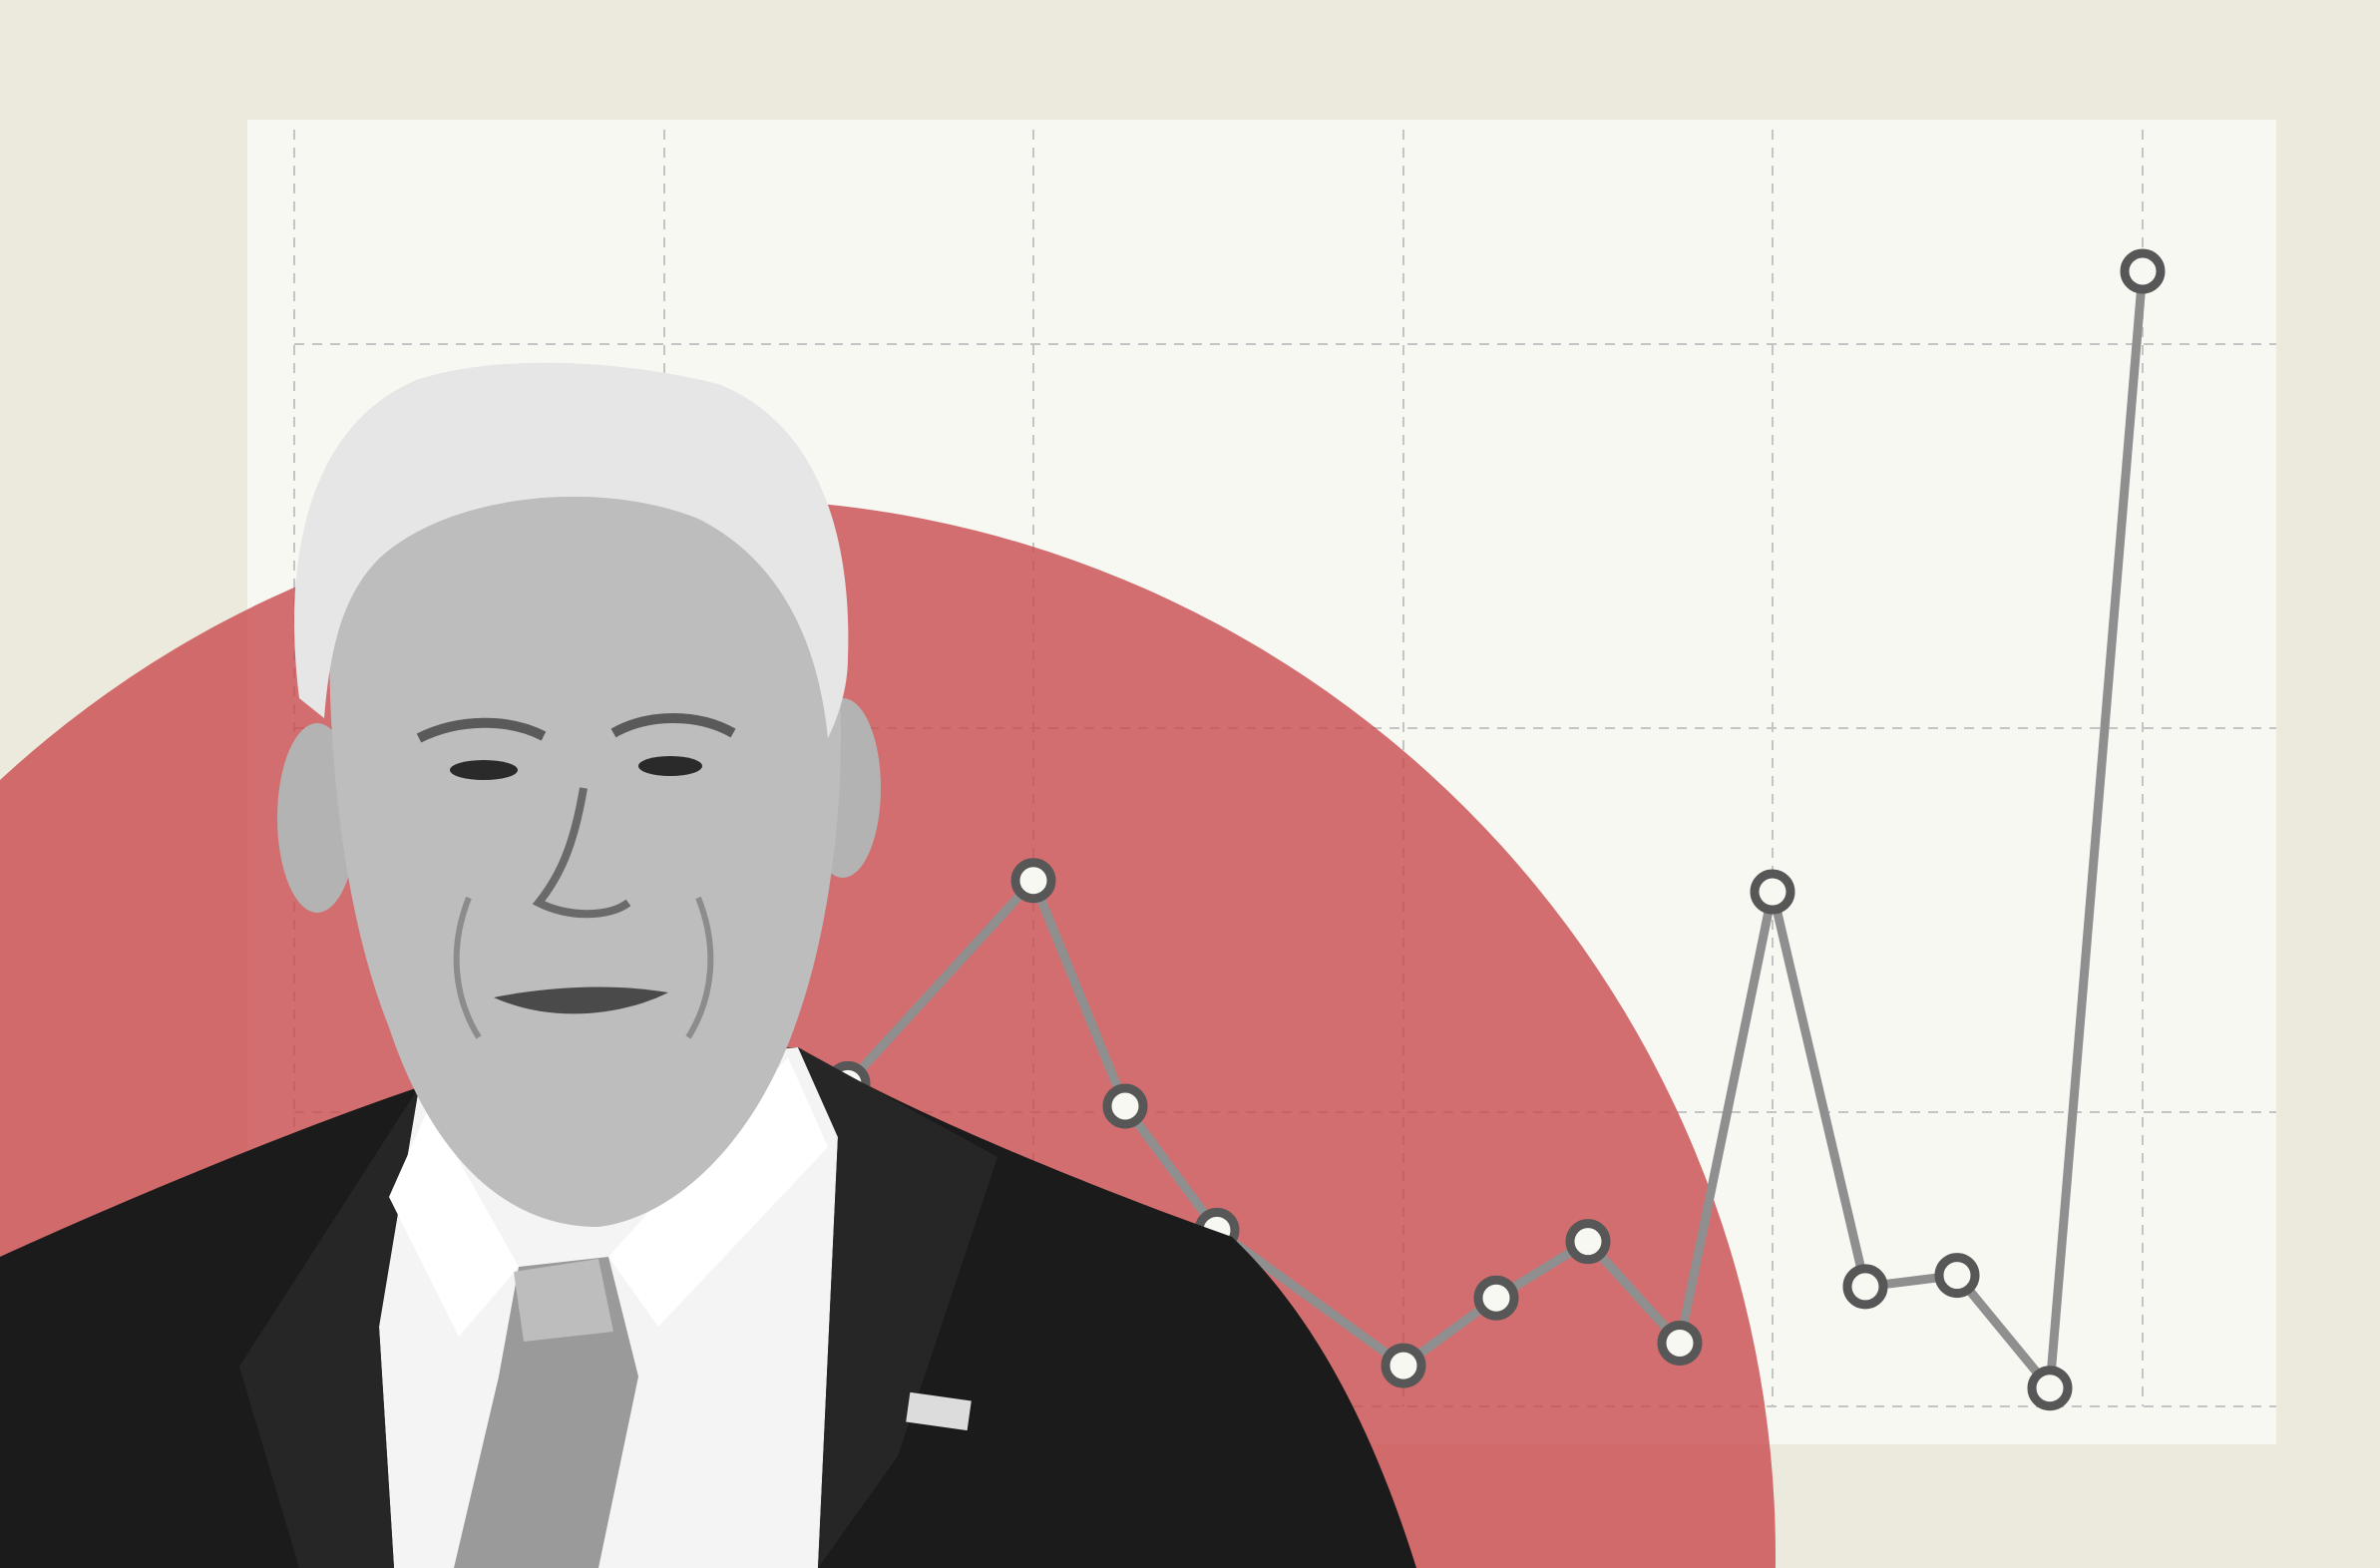 The image size is (2380, 1568). Describe the element at coordinates (563, 1300) in the screenshot. I see `tie-knot` at that location.